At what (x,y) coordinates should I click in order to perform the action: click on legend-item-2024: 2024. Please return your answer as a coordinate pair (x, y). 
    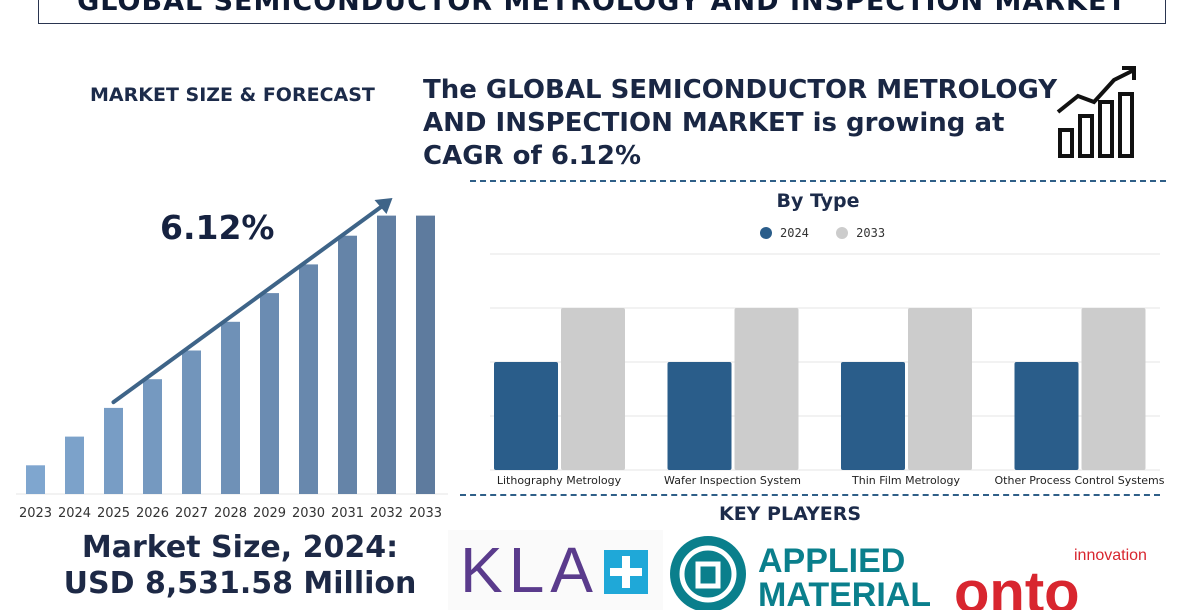
    Looking at the image, I should click on (784, 233).